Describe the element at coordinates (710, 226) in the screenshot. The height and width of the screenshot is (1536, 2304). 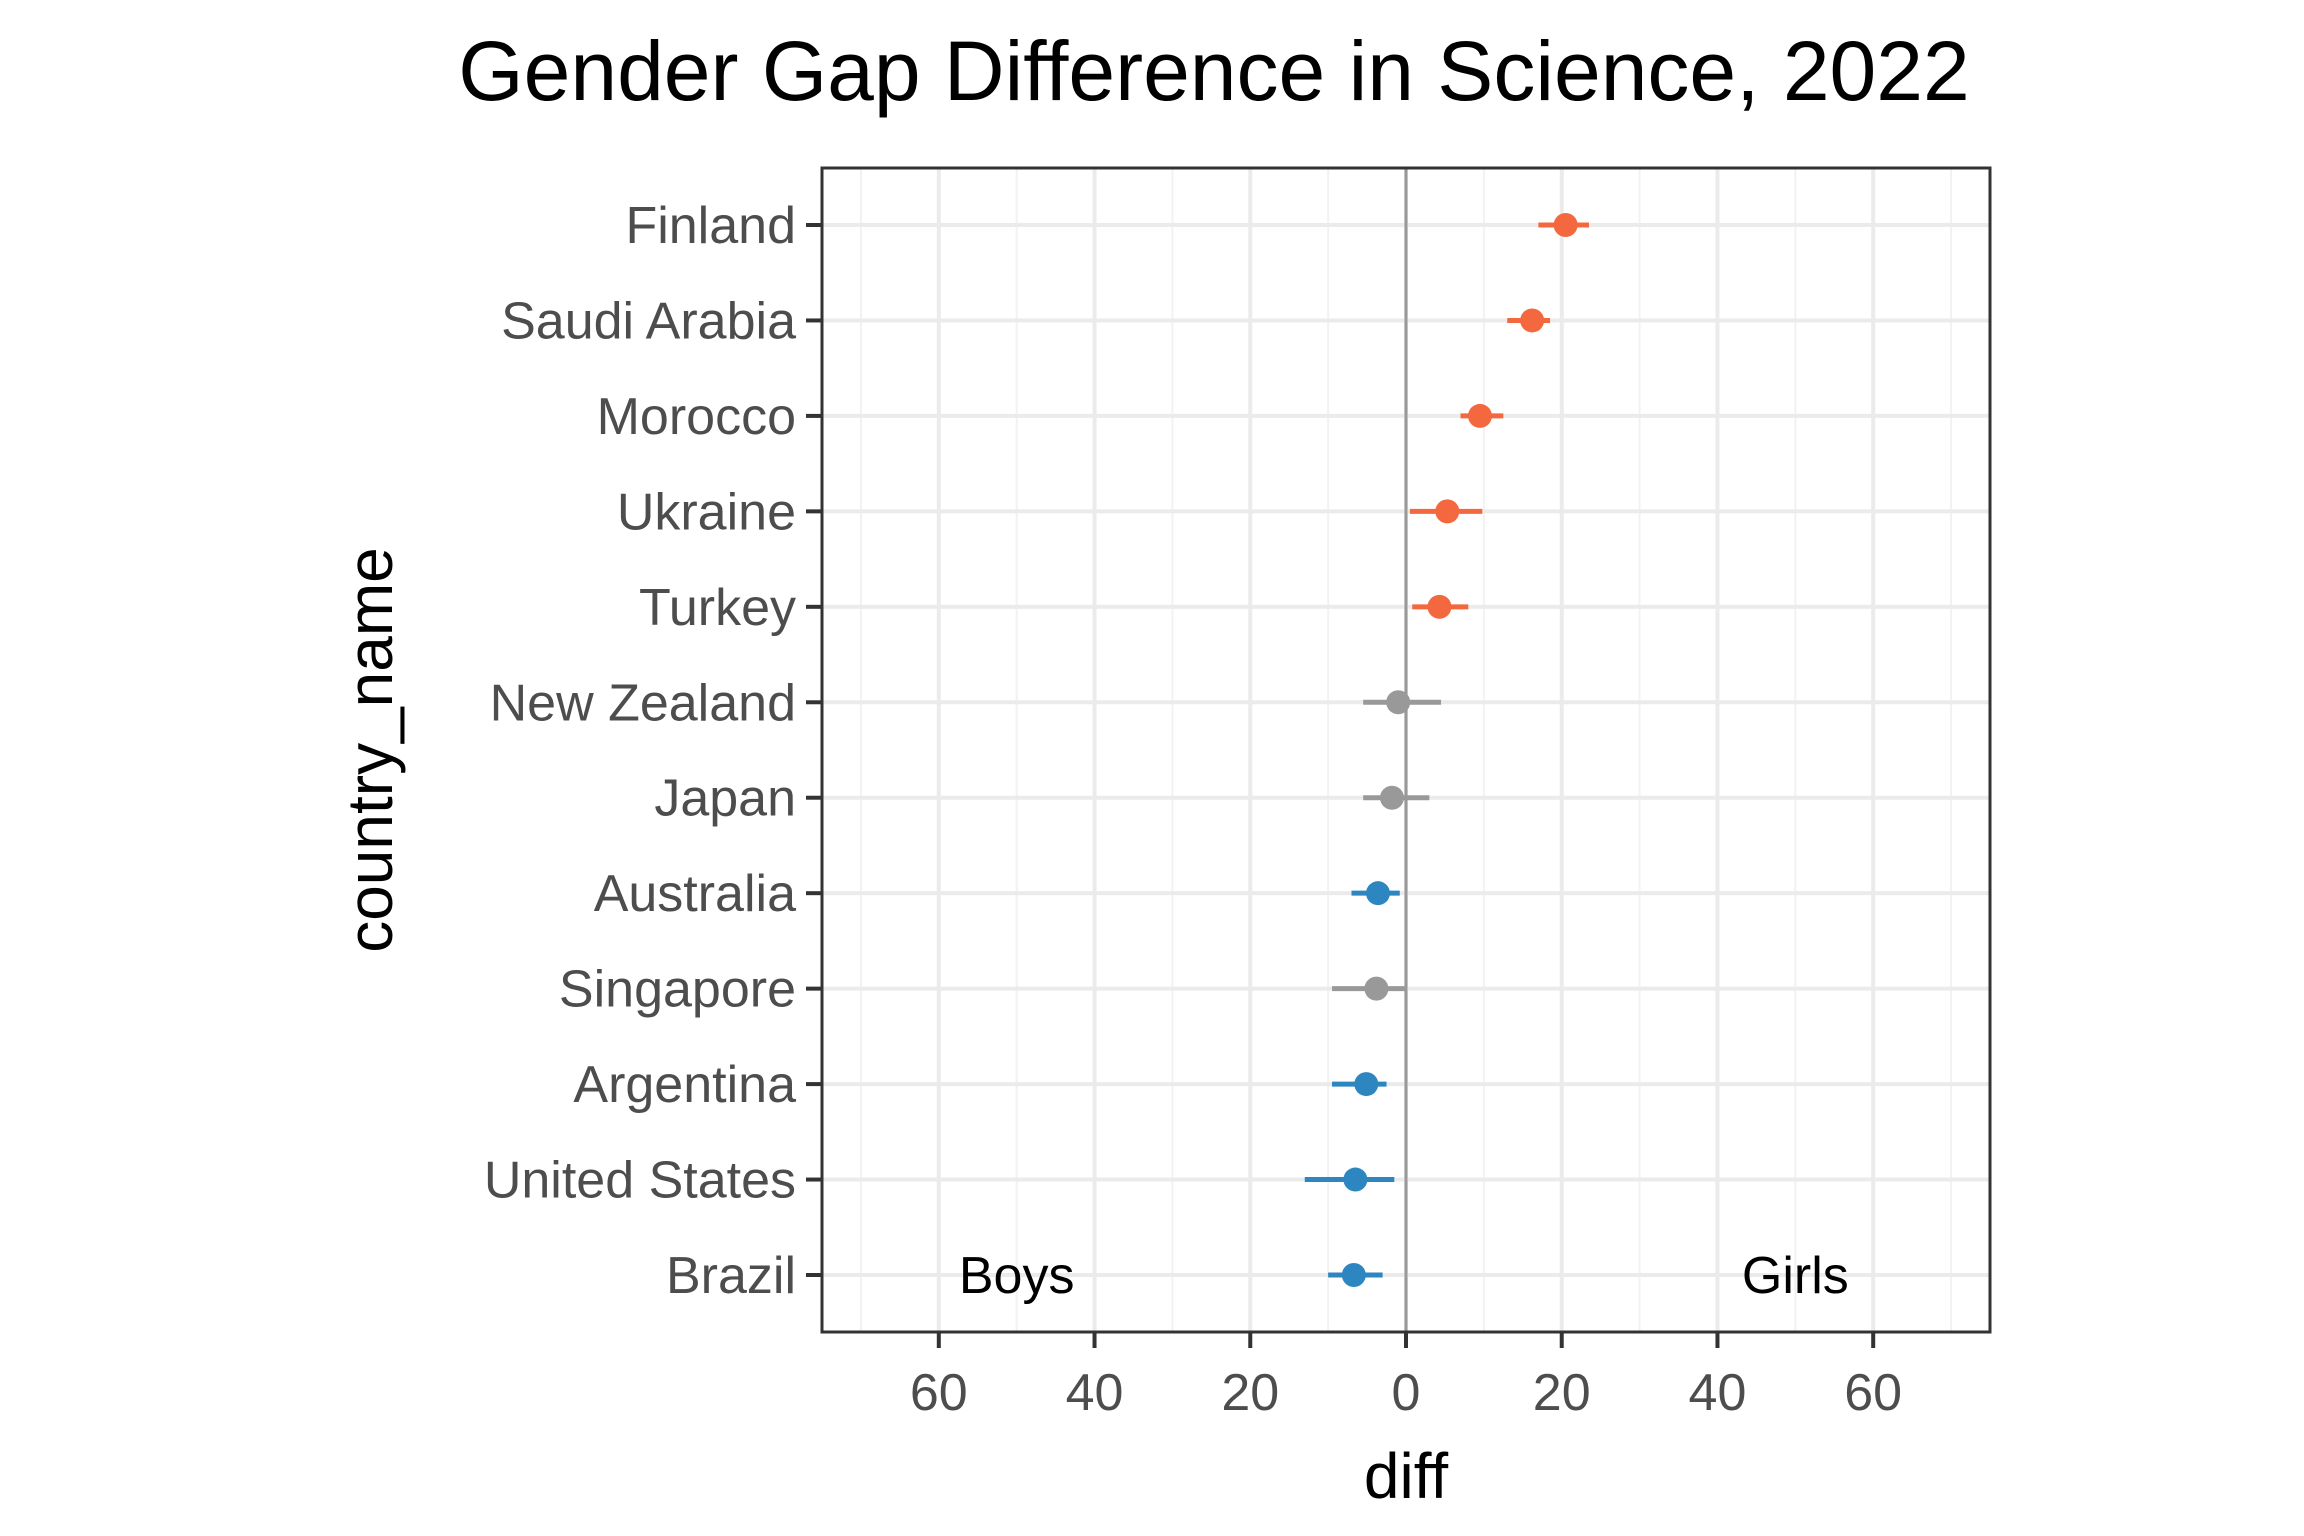
I see `y-tick-label: Finland` at that location.